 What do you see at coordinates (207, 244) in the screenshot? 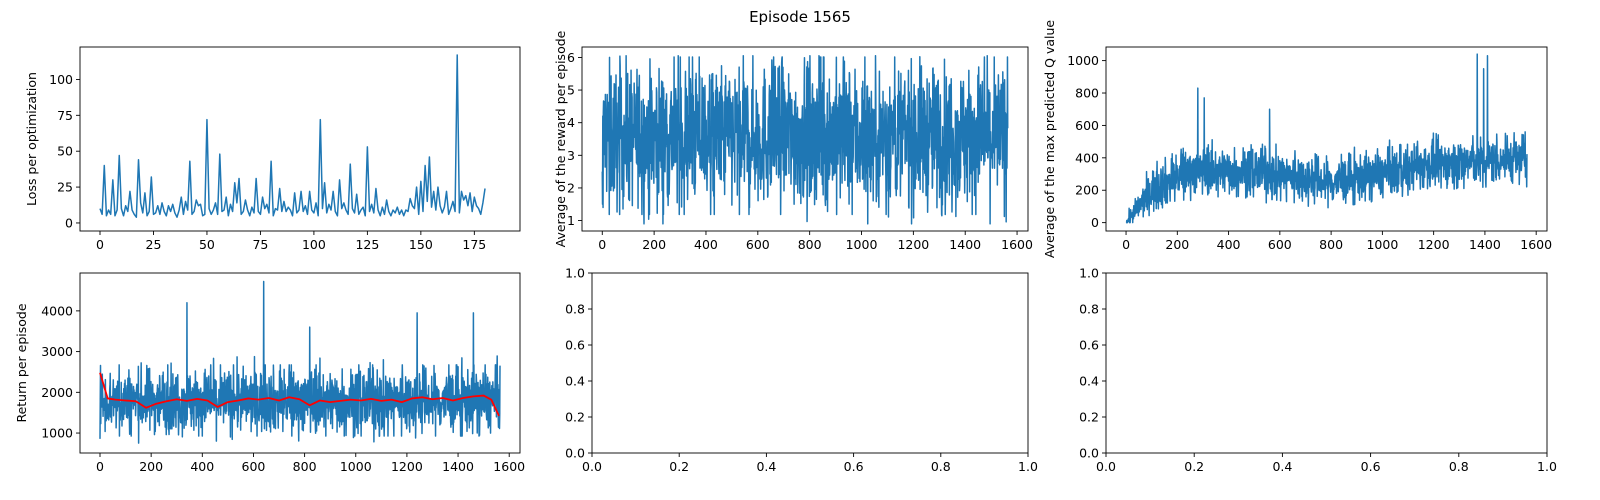
I see `x-tick-label: 50` at bounding box center [207, 244].